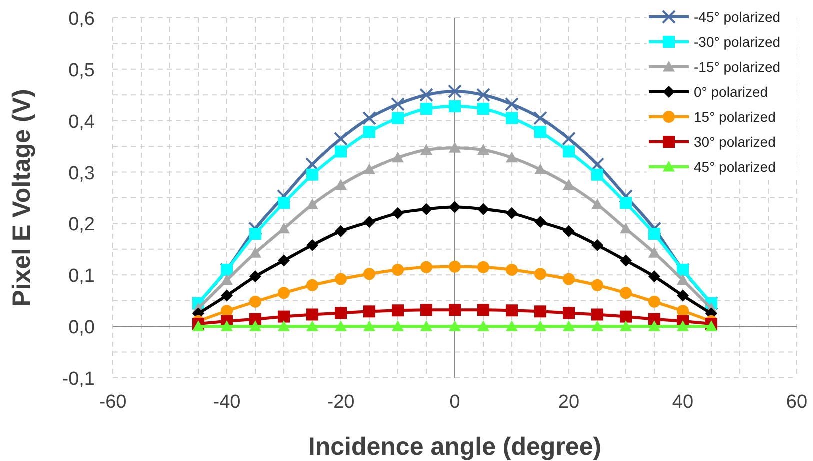 The height and width of the screenshot is (461, 813). Describe the element at coordinates (81, 19) in the screenshot. I see `y-tick-label: 0,6` at that location.